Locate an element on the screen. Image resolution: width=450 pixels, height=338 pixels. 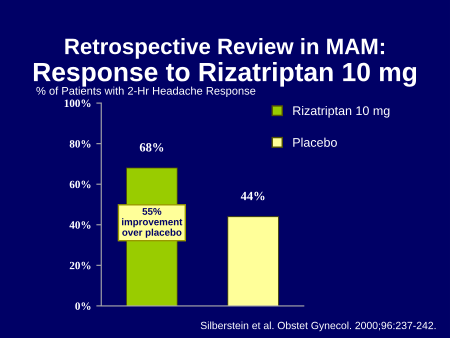
legend-label: Placebo is located at coordinates (315, 142).